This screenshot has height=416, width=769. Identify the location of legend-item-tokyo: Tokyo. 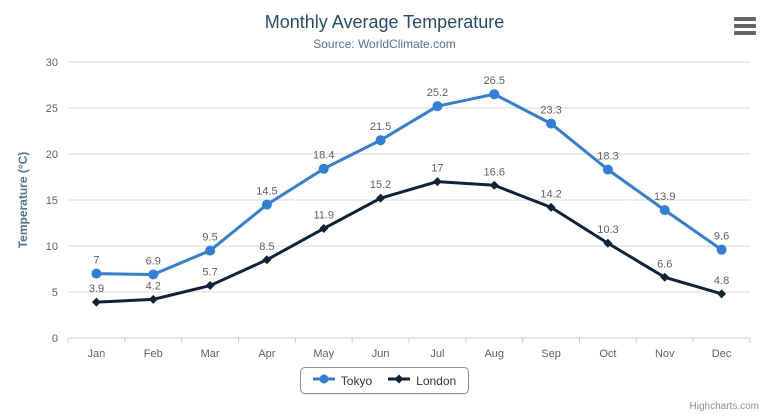
(342, 380).